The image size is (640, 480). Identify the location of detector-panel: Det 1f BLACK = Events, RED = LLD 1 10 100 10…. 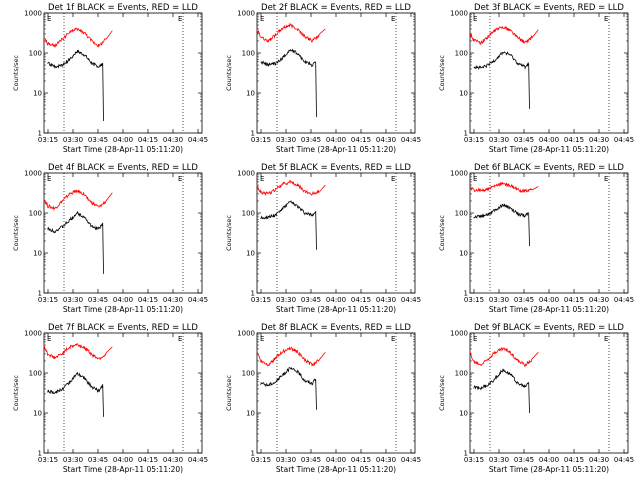
(106, 80).